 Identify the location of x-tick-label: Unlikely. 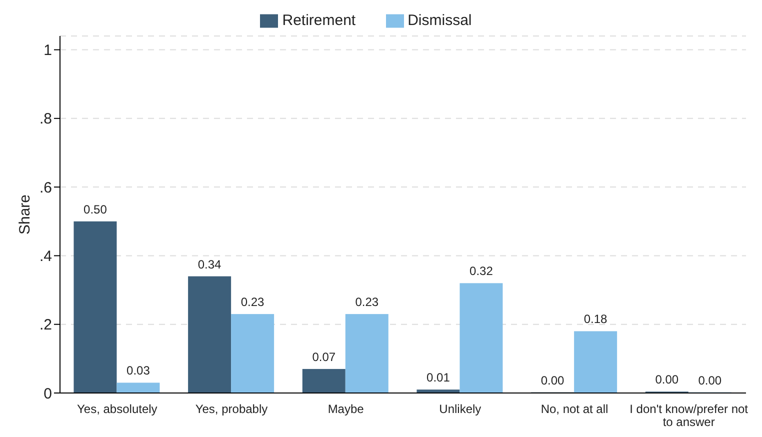
(460, 409).